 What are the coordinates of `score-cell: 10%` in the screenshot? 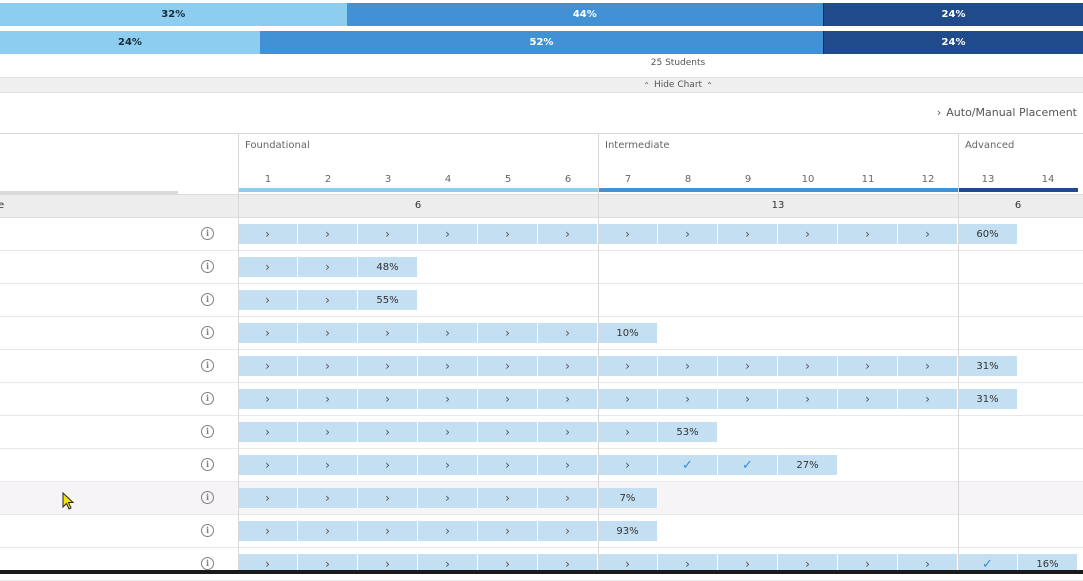 It's located at (628, 333).